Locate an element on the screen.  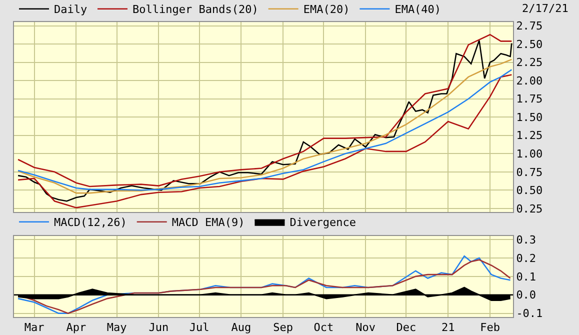
y-tick-label: 1.25 is located at coordinates (529, 135).